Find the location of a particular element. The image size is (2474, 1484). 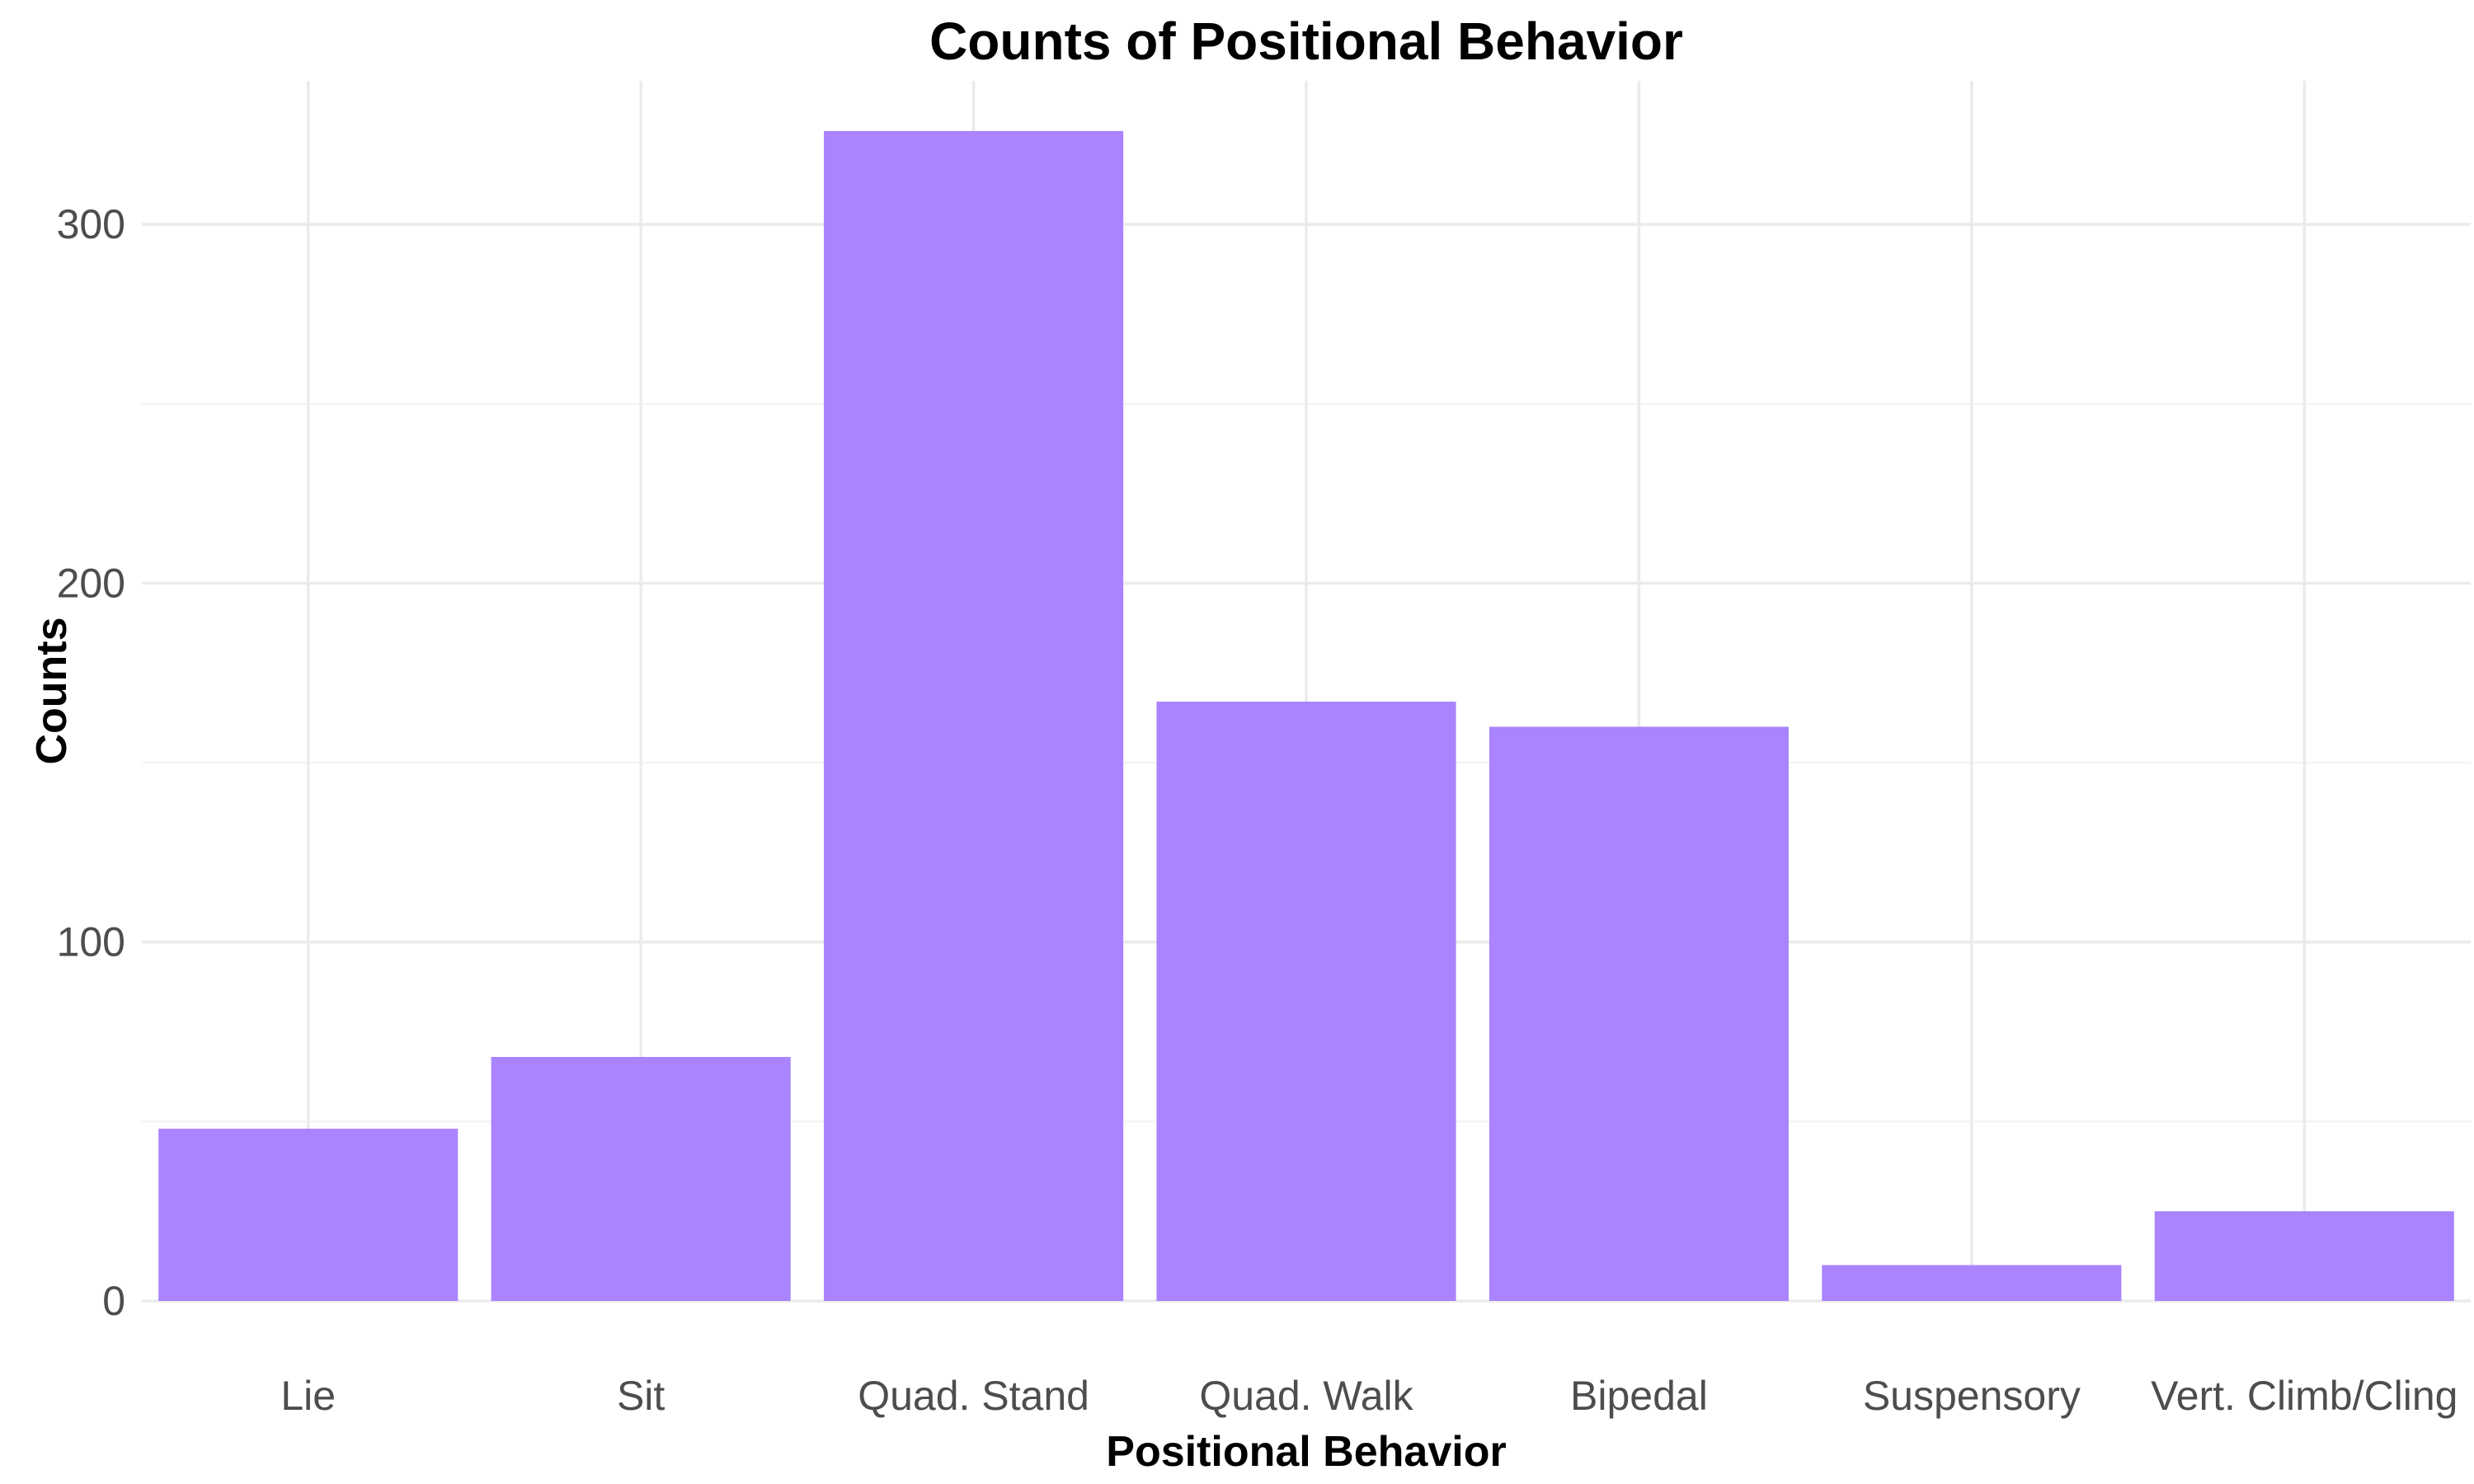

x-axis-title: Positional Behavior is located at coordinates (1306, 1452).